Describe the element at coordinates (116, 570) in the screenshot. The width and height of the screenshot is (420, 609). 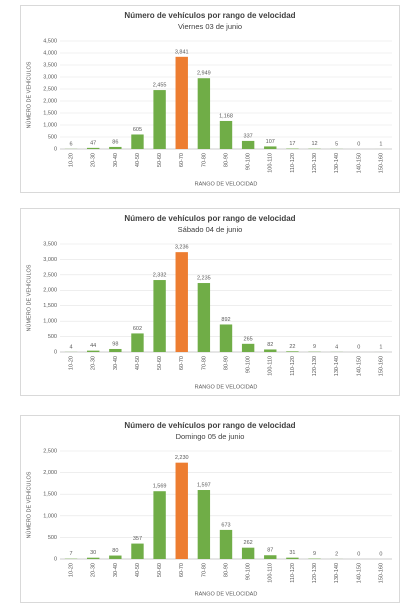
I see `x-tick-label: 30-40` at that location.